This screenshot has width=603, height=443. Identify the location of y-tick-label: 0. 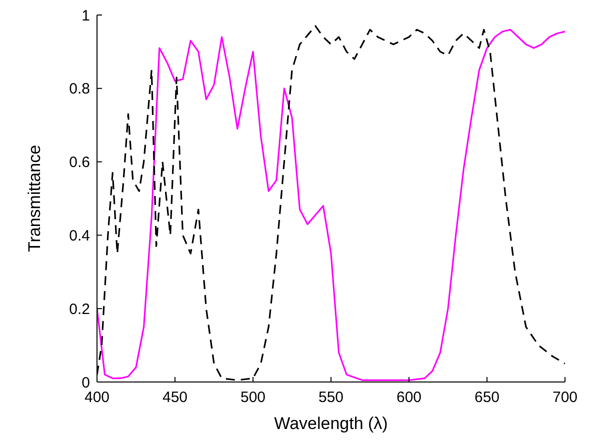
(86, 383).